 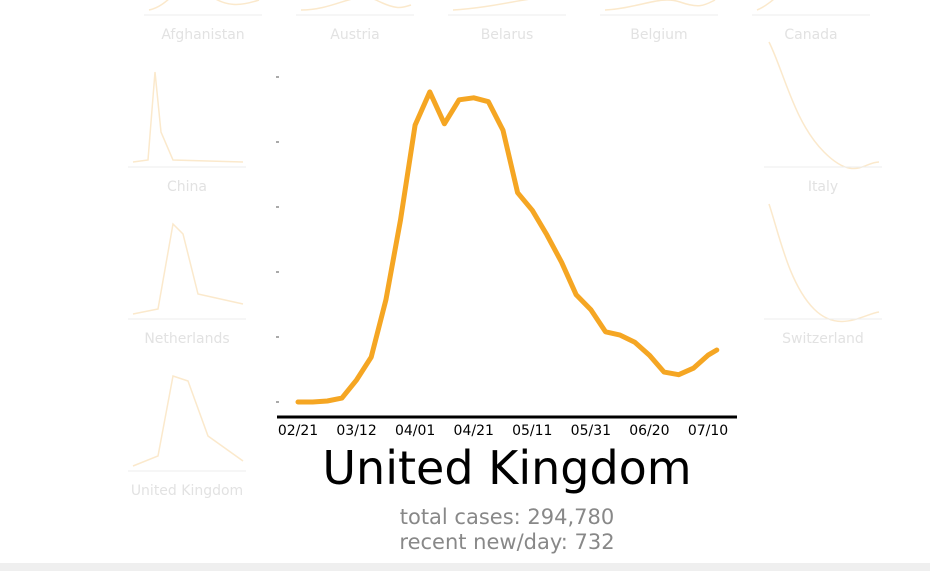 What do you see at coordinates (811, 25) in the screenshot?
I see `country-tile: Canada` at bounding box center [811, 25].